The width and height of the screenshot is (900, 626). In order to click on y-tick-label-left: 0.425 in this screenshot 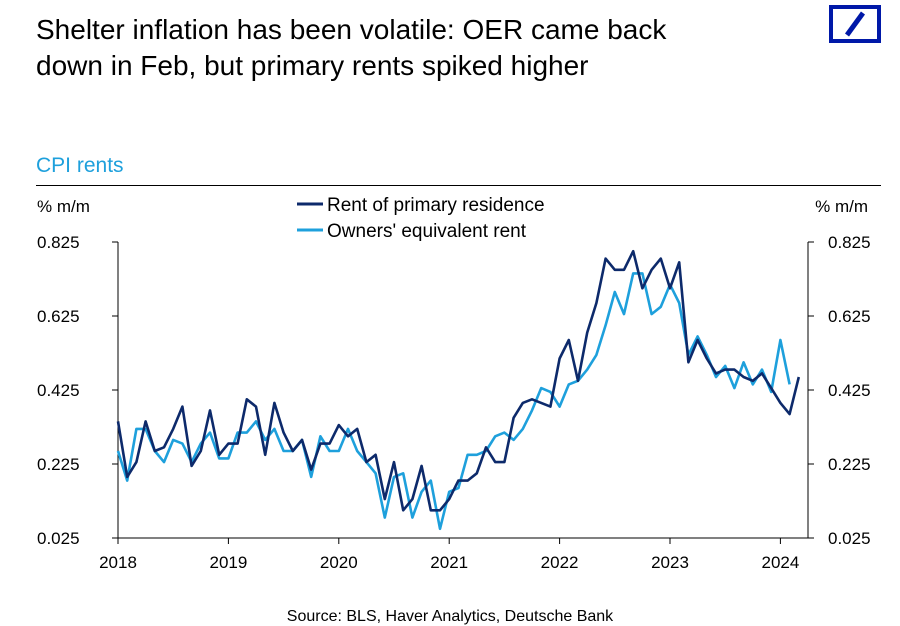, I will do `click(58, 390)`.